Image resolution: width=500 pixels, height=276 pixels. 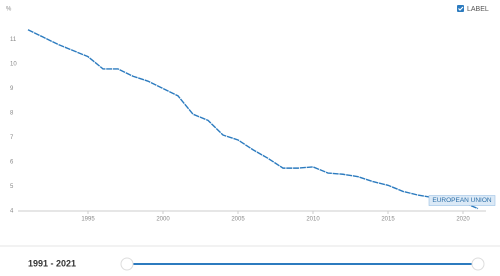 What do you see at coordinates (478, 9) in the screenshot?
I see `legend-label: LABEL` at bounding box center [478, 9].